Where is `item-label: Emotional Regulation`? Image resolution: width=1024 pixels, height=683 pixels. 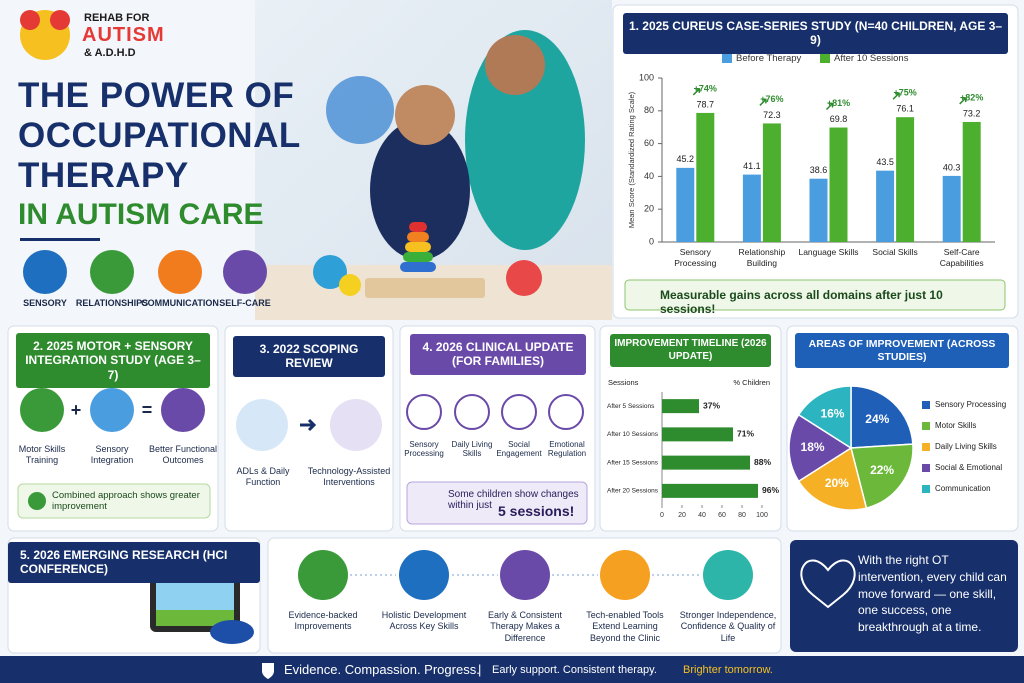
item-label: Emotional Regulation is located at coordinates (567, 449).